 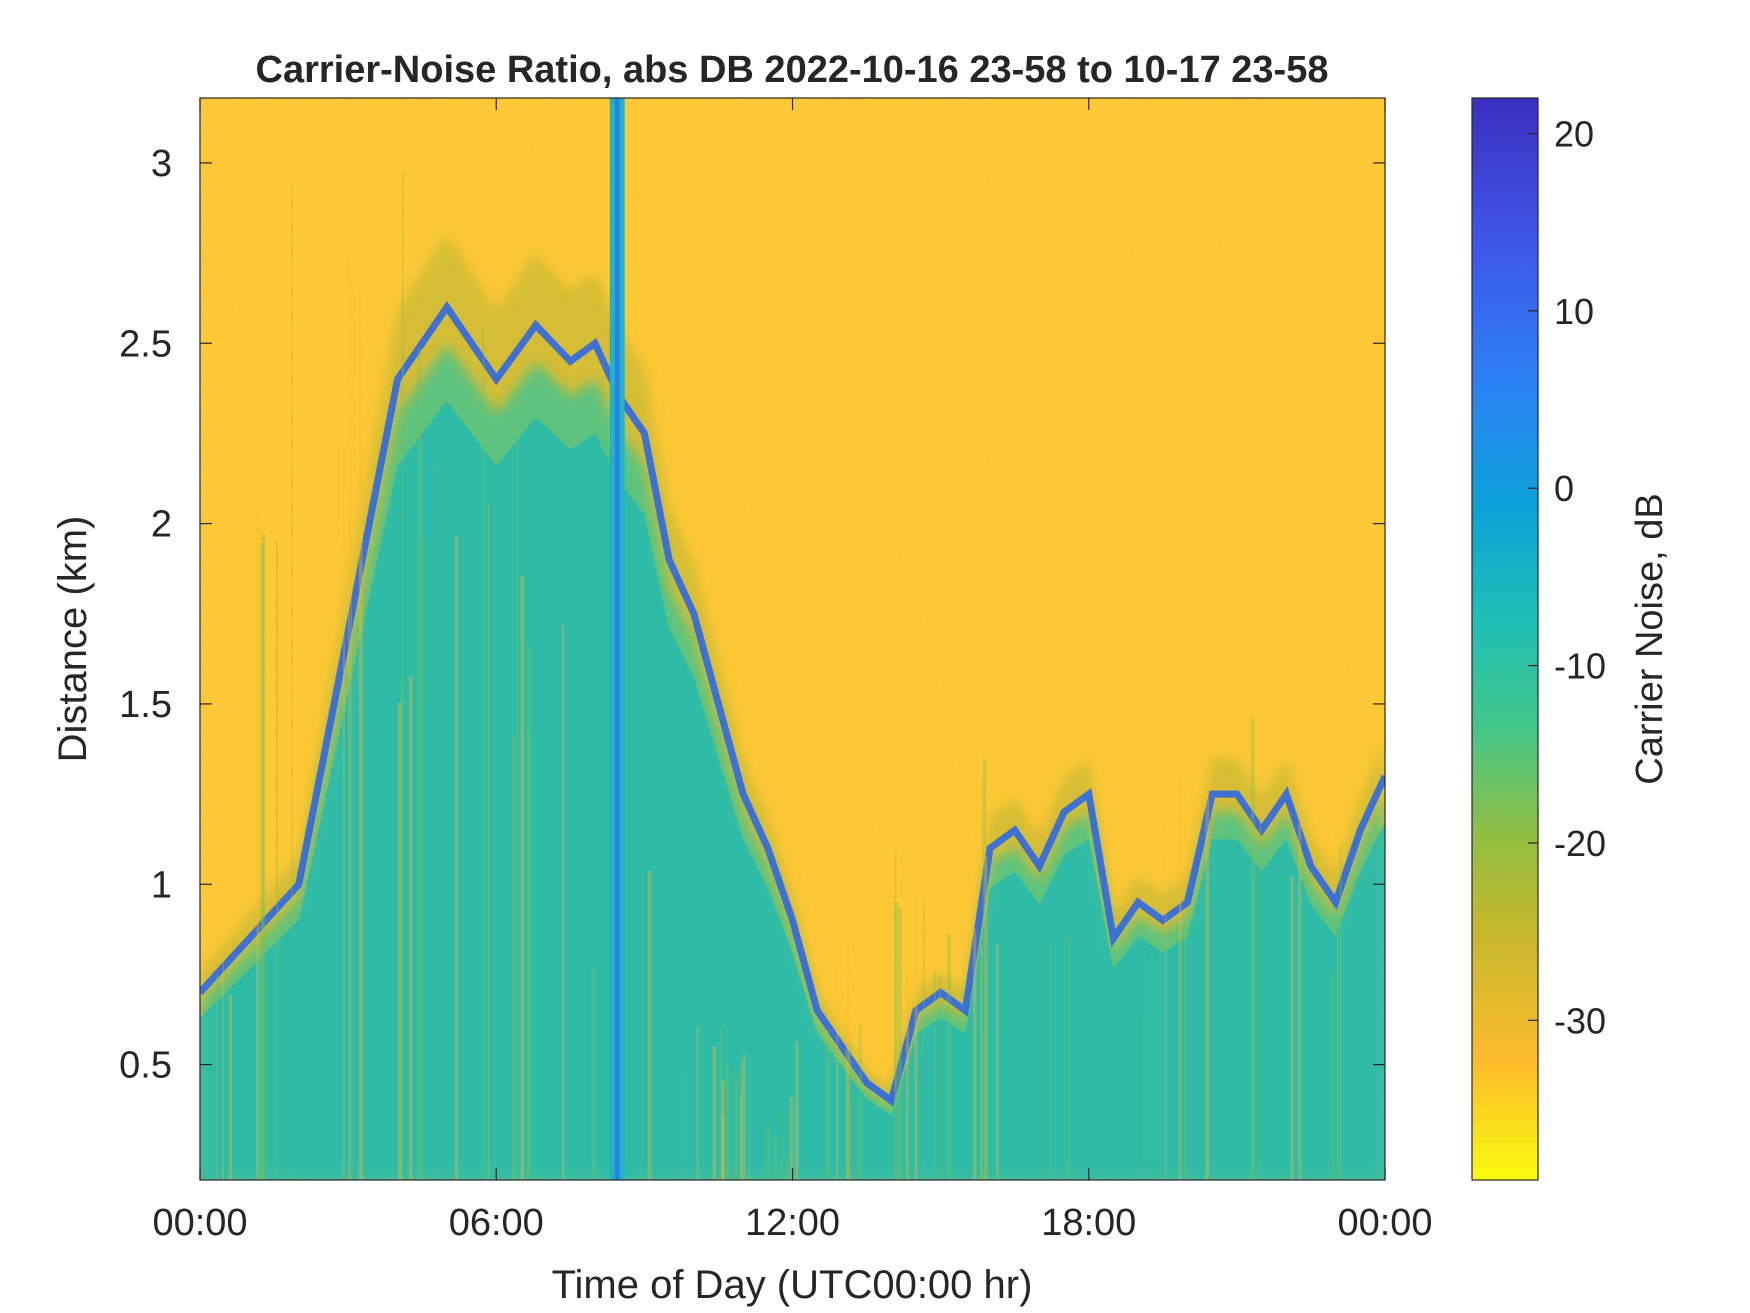 I want to click on y-tick-label: 2.5, so click(x=145, y=344).